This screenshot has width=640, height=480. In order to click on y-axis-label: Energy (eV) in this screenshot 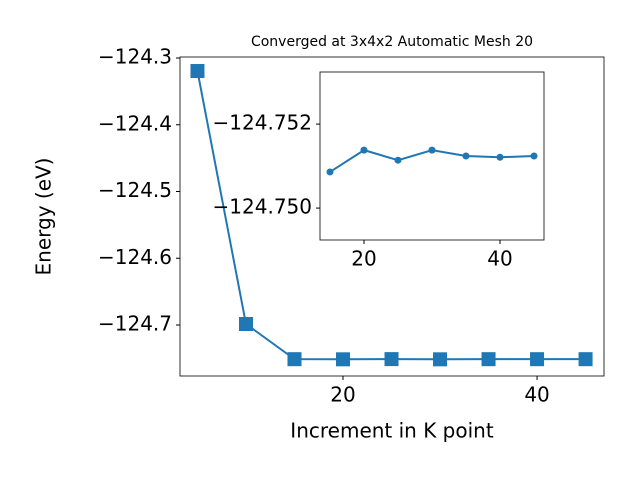, I will do `click(44, 217)`.